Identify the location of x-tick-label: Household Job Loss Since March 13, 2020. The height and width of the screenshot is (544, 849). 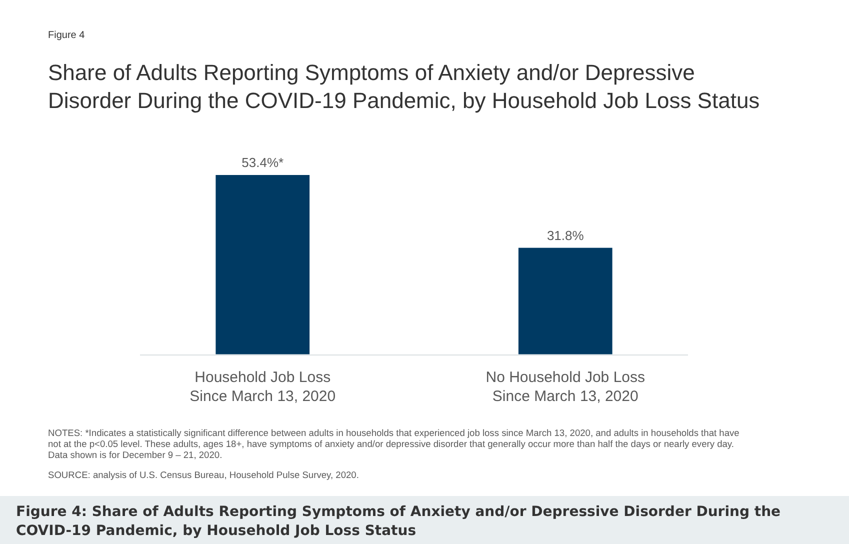
(263, 387).